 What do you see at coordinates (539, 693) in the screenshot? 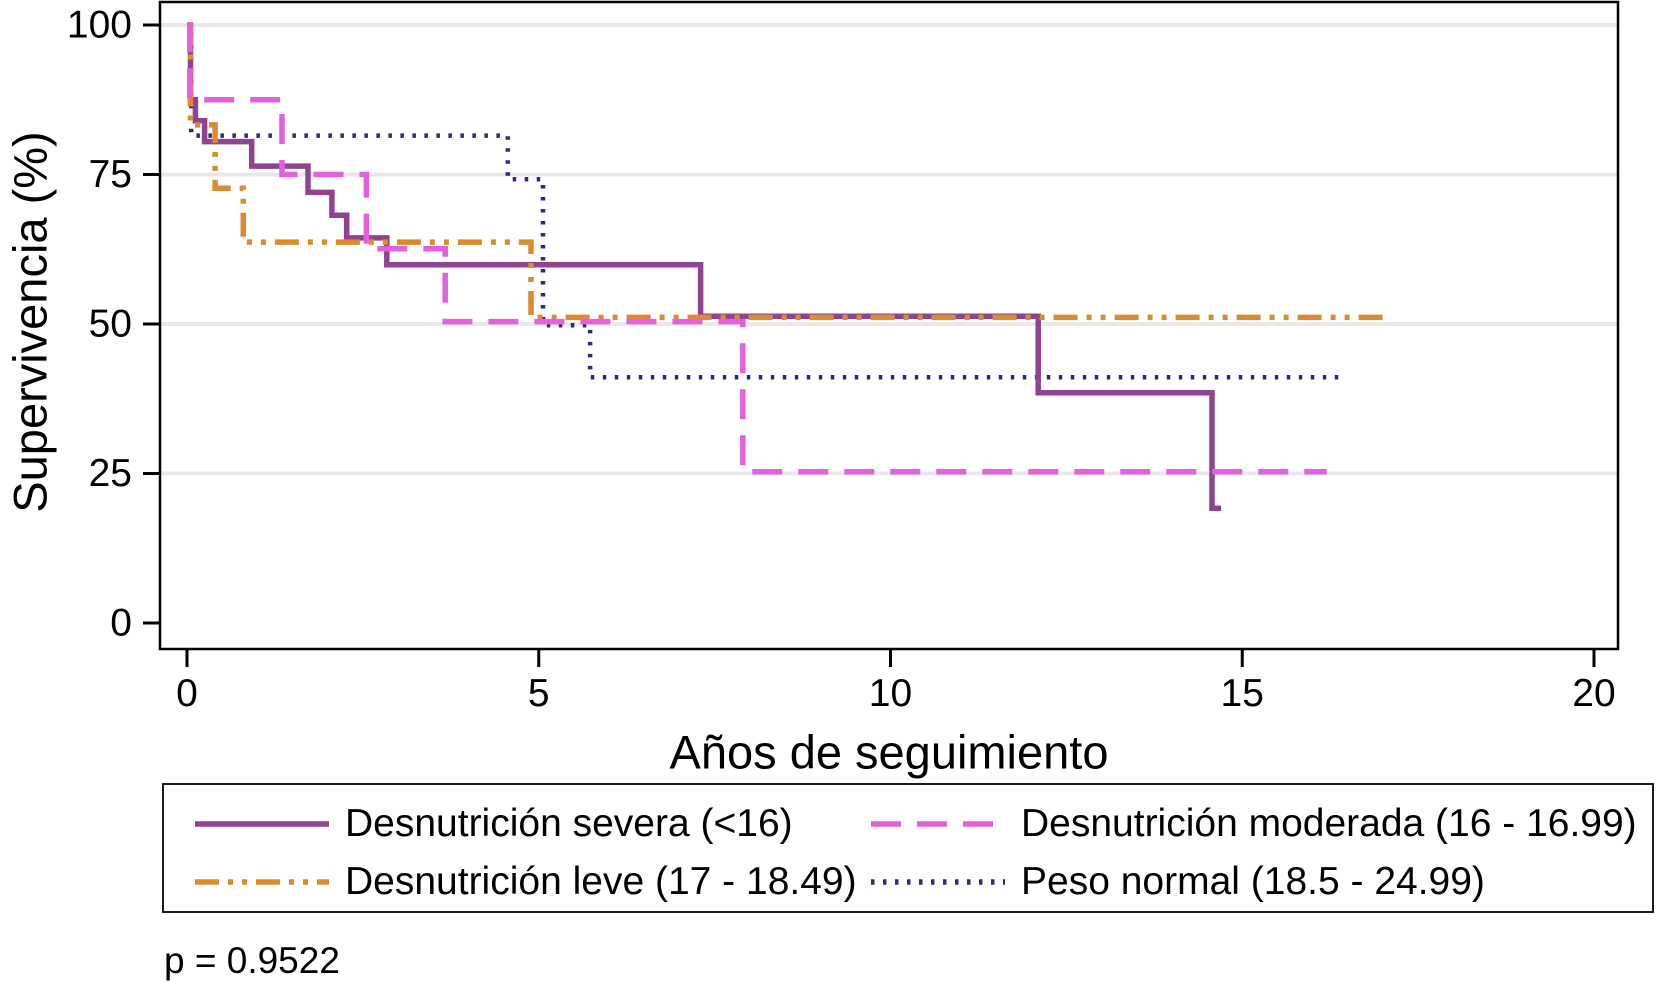
I see `x-tick-label-5: 5` at bounding box center [539, 693].